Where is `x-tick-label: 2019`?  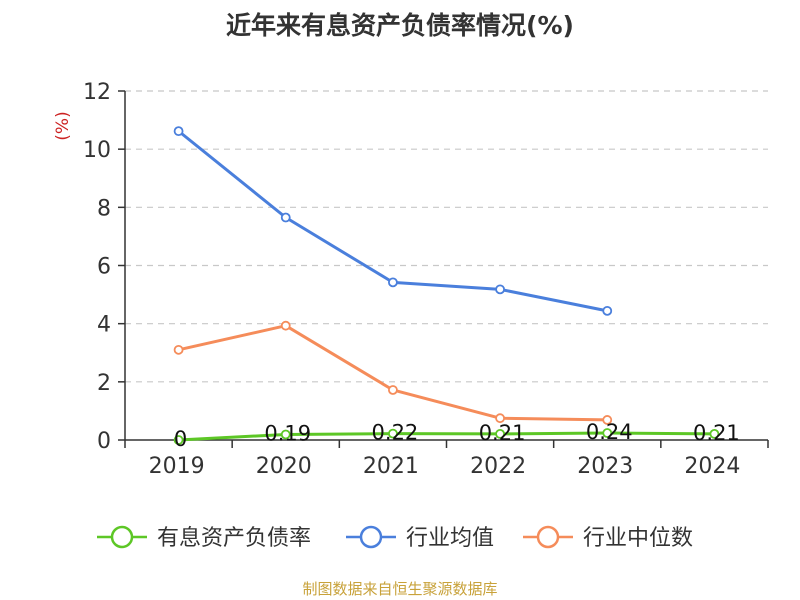 x-tick-label: 2019 is located at coordinates (177, 466).